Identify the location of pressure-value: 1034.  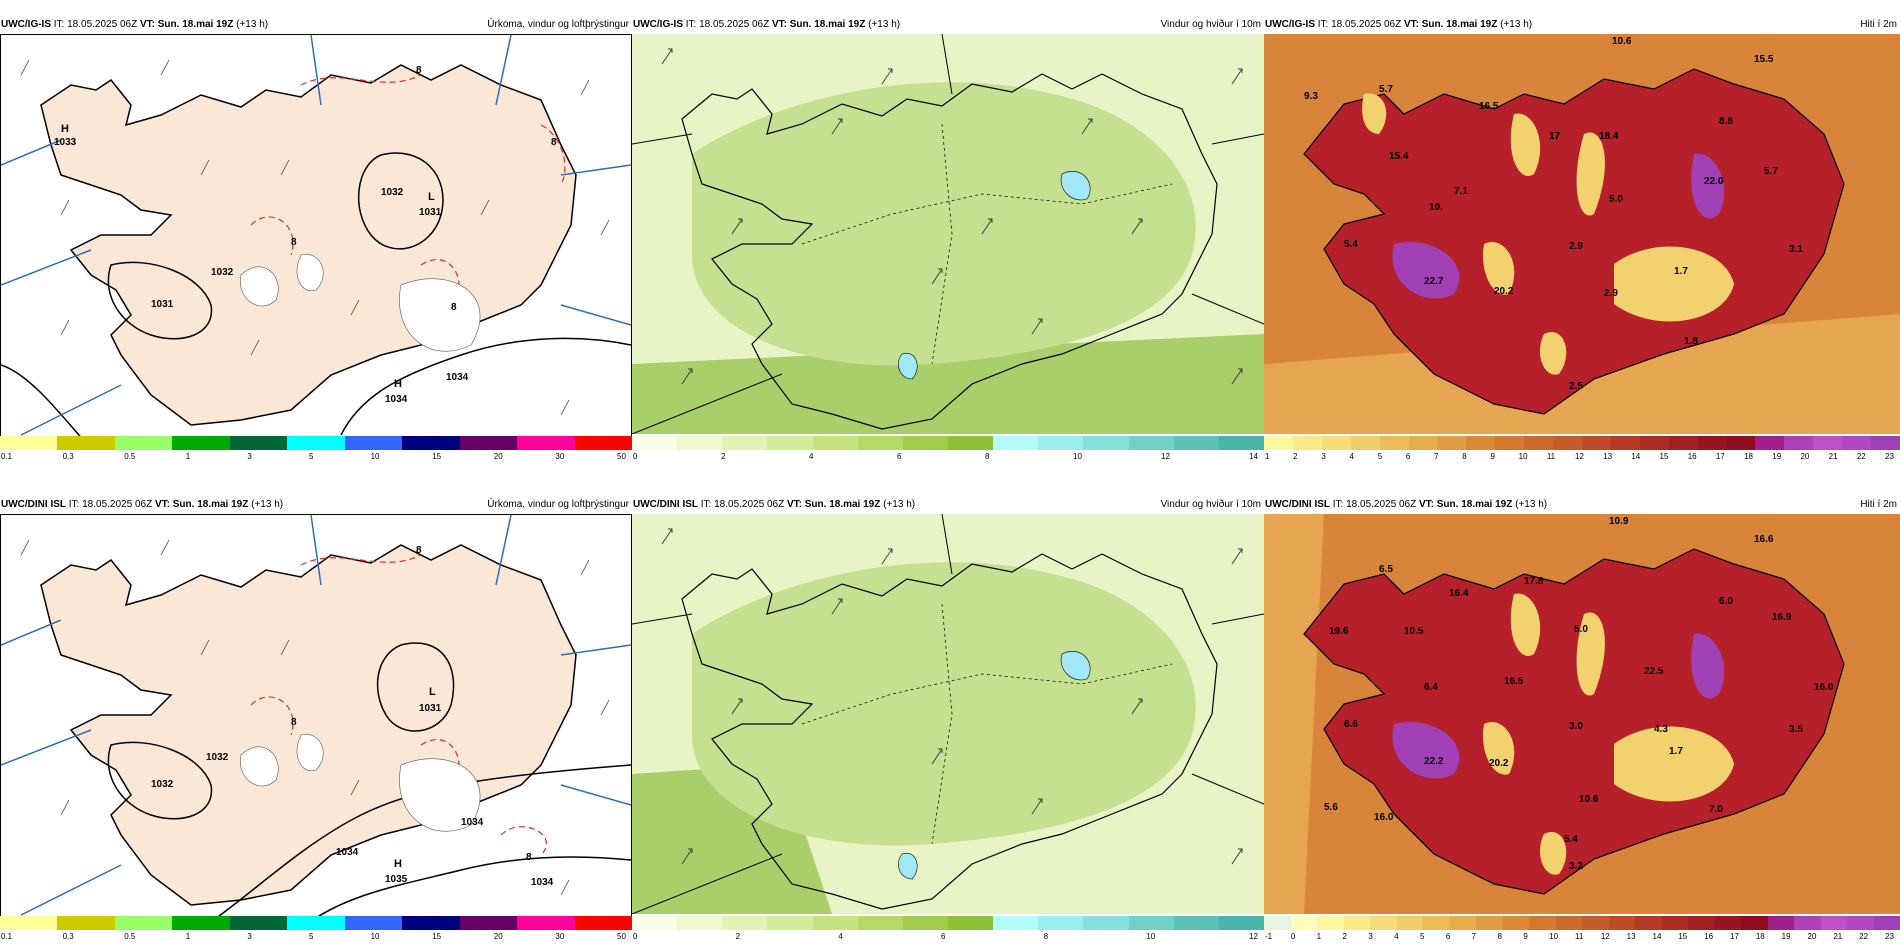
(396, 399).